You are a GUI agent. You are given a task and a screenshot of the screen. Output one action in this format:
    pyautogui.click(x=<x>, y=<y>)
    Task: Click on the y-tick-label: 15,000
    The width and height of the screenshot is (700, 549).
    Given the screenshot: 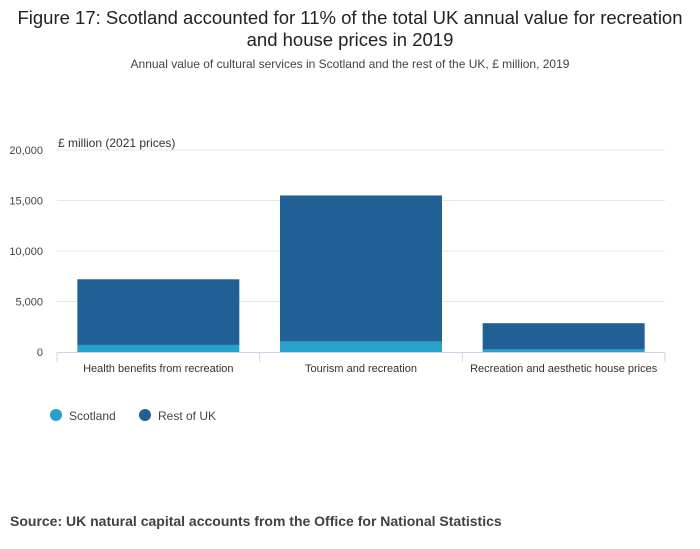 What is the action you would take?
    pyautogui.click(x=26, y=202)
    